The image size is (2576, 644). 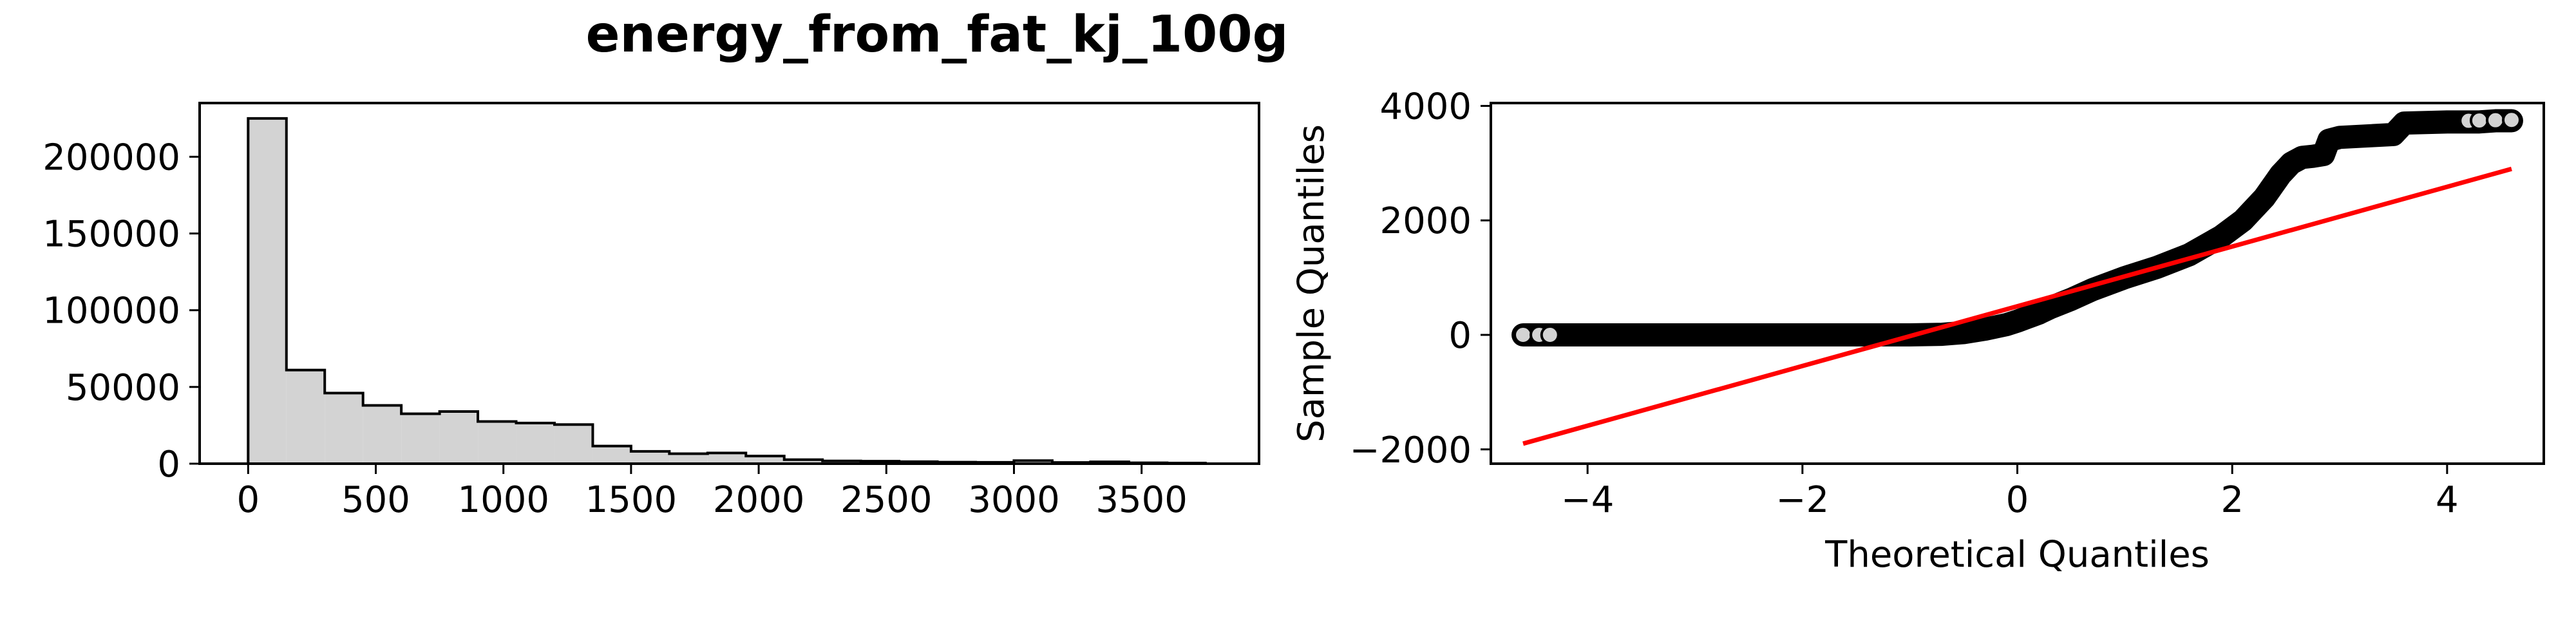 I want to click on qq-y-axis-label: Sample Quantiles, so click(x=1311, y=283).